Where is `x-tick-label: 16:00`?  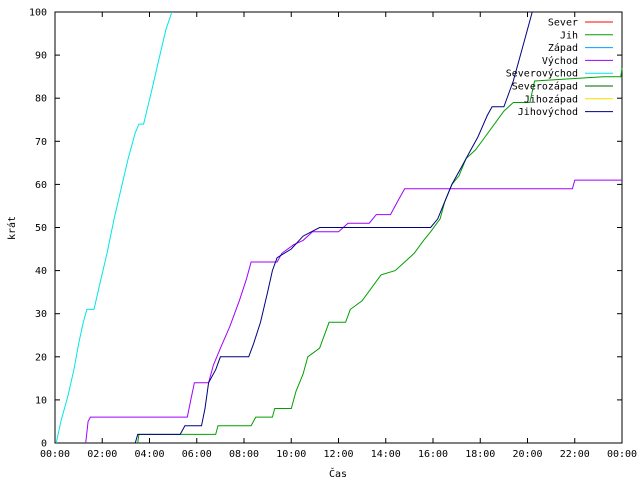 x-tick-label: 16:00 is located at coordinates (433, 454).